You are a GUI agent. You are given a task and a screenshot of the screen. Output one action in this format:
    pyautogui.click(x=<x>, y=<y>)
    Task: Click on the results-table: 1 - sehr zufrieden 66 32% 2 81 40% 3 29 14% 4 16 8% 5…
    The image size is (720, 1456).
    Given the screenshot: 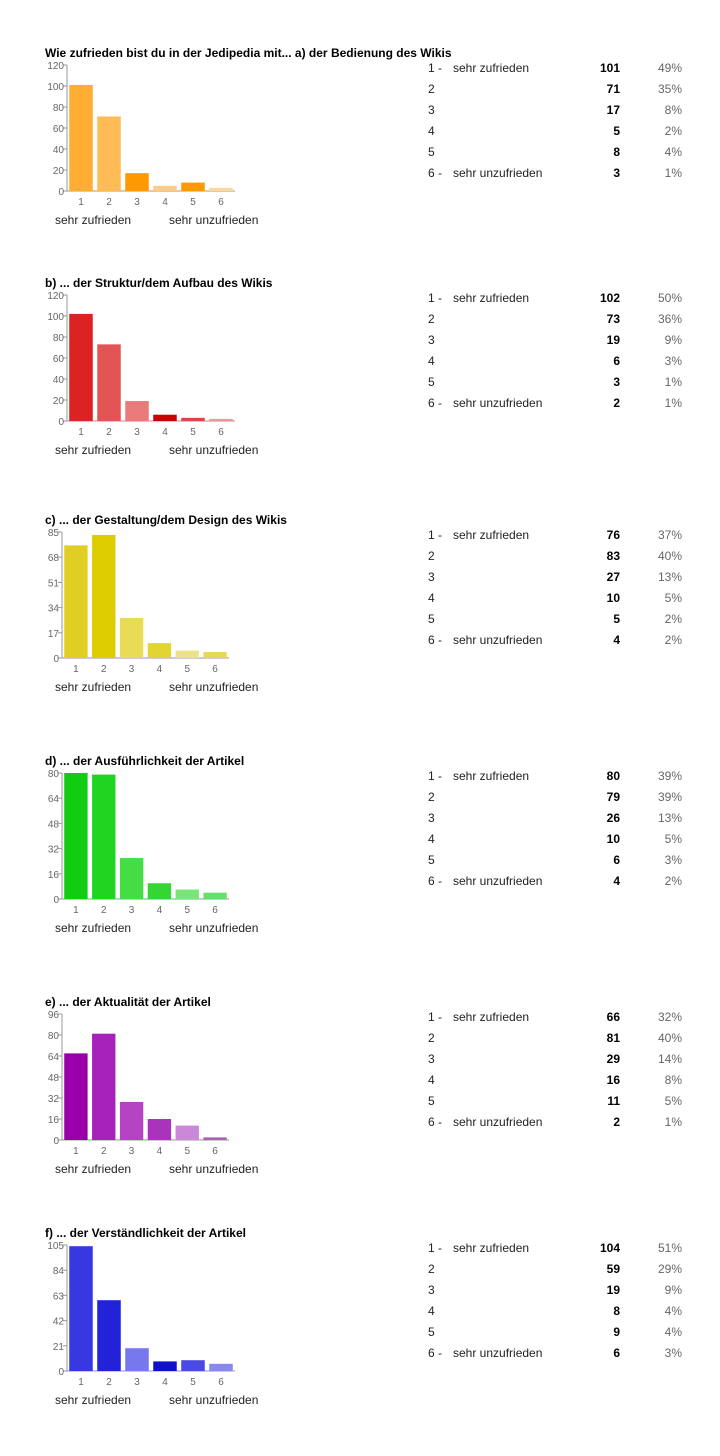 What is the action you would take?
    pyautogui.click(x=558, y=1073)
    